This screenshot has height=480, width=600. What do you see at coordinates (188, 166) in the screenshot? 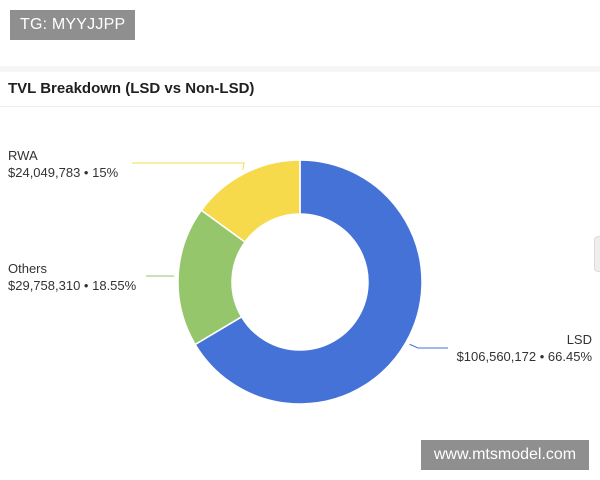
I see `leader-line-rwa` at bounding box center [188, 166].